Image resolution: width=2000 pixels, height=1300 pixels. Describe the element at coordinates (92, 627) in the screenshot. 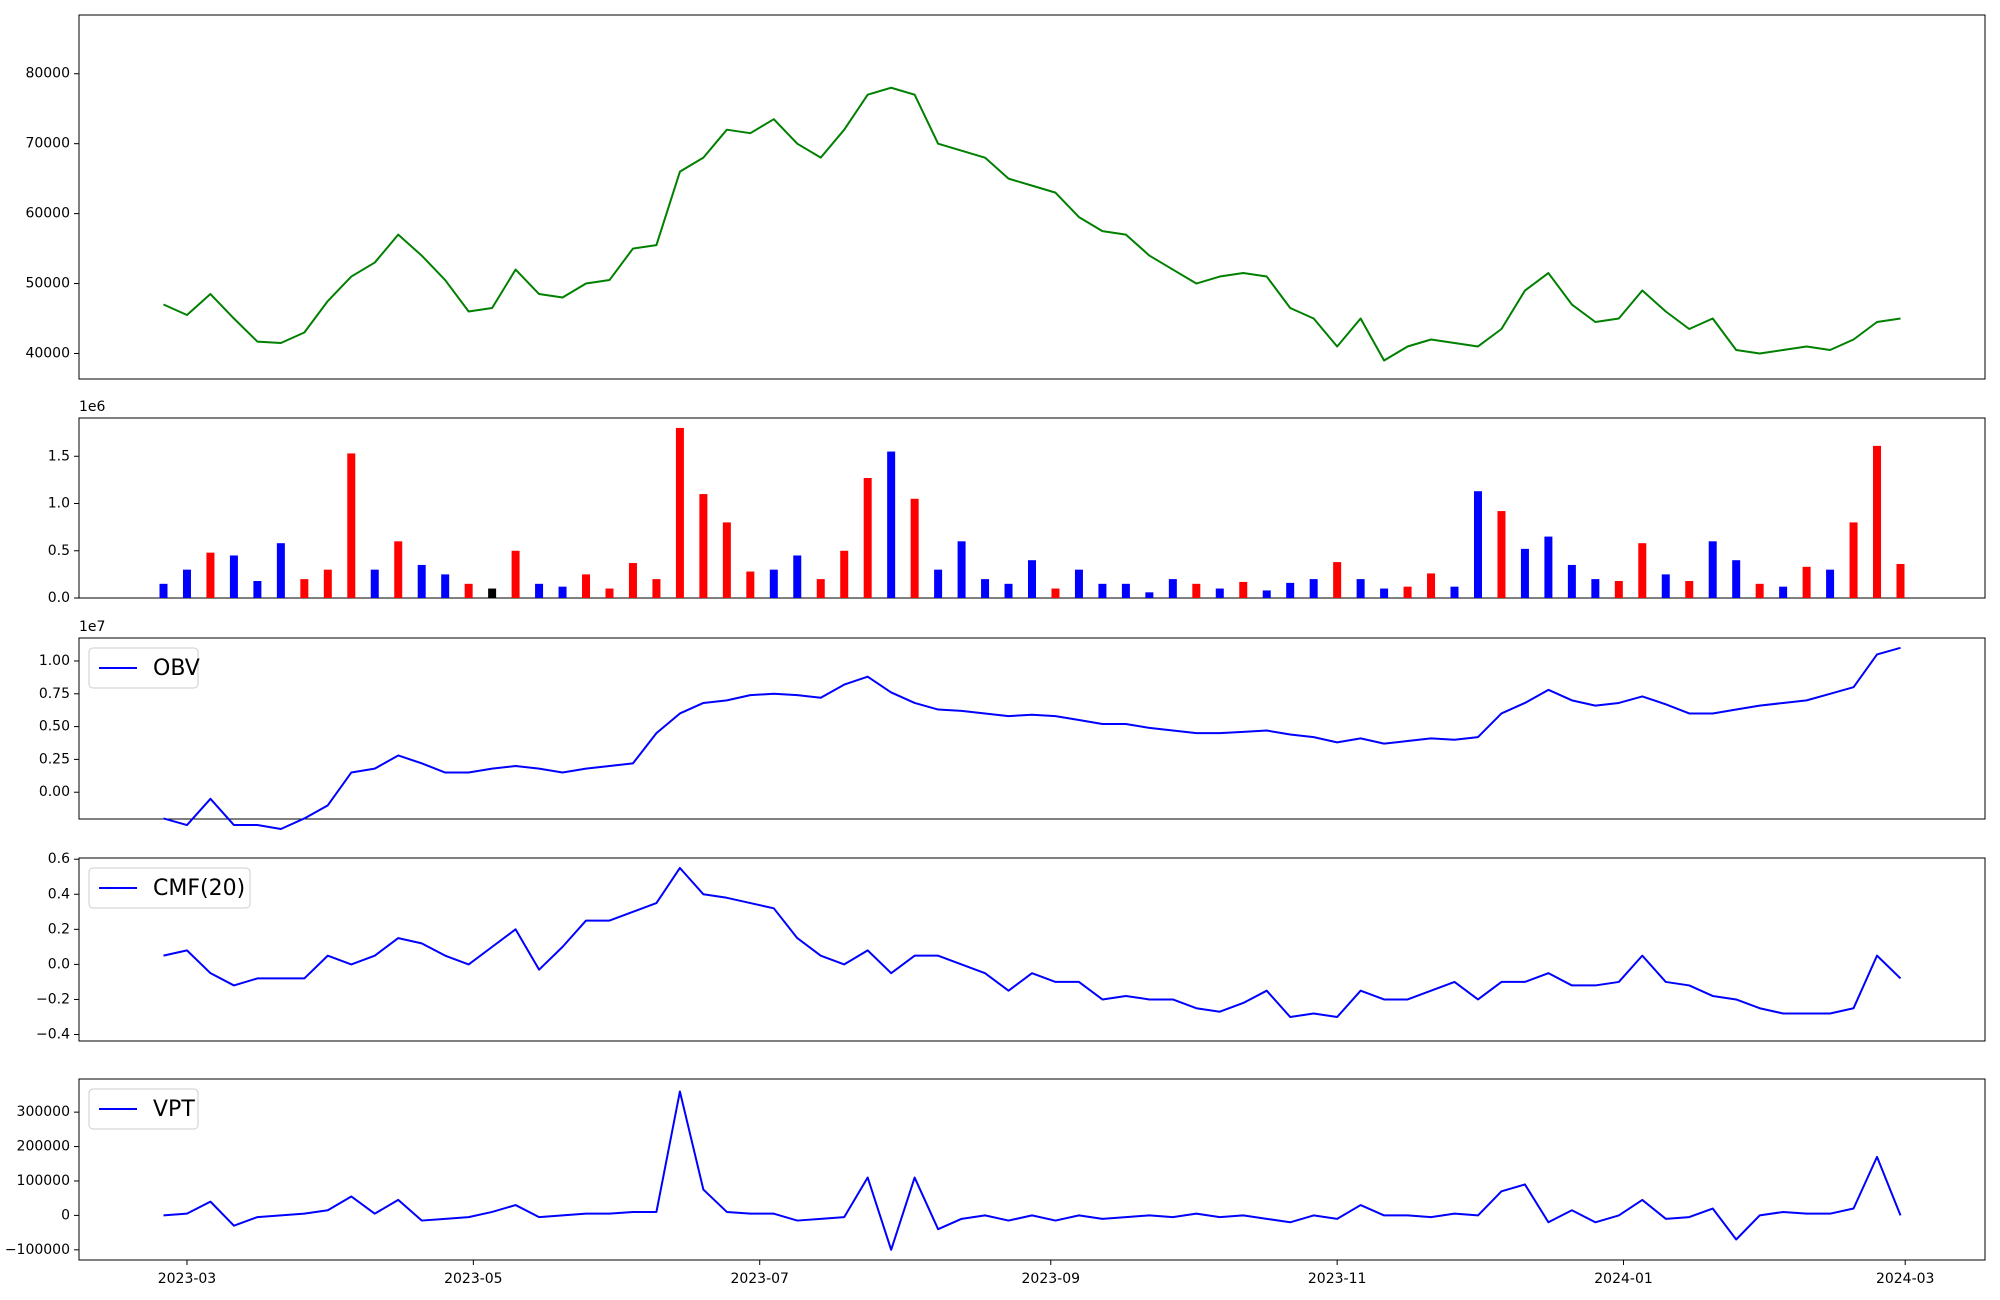

I see `offset-label: 1e7` at that location.